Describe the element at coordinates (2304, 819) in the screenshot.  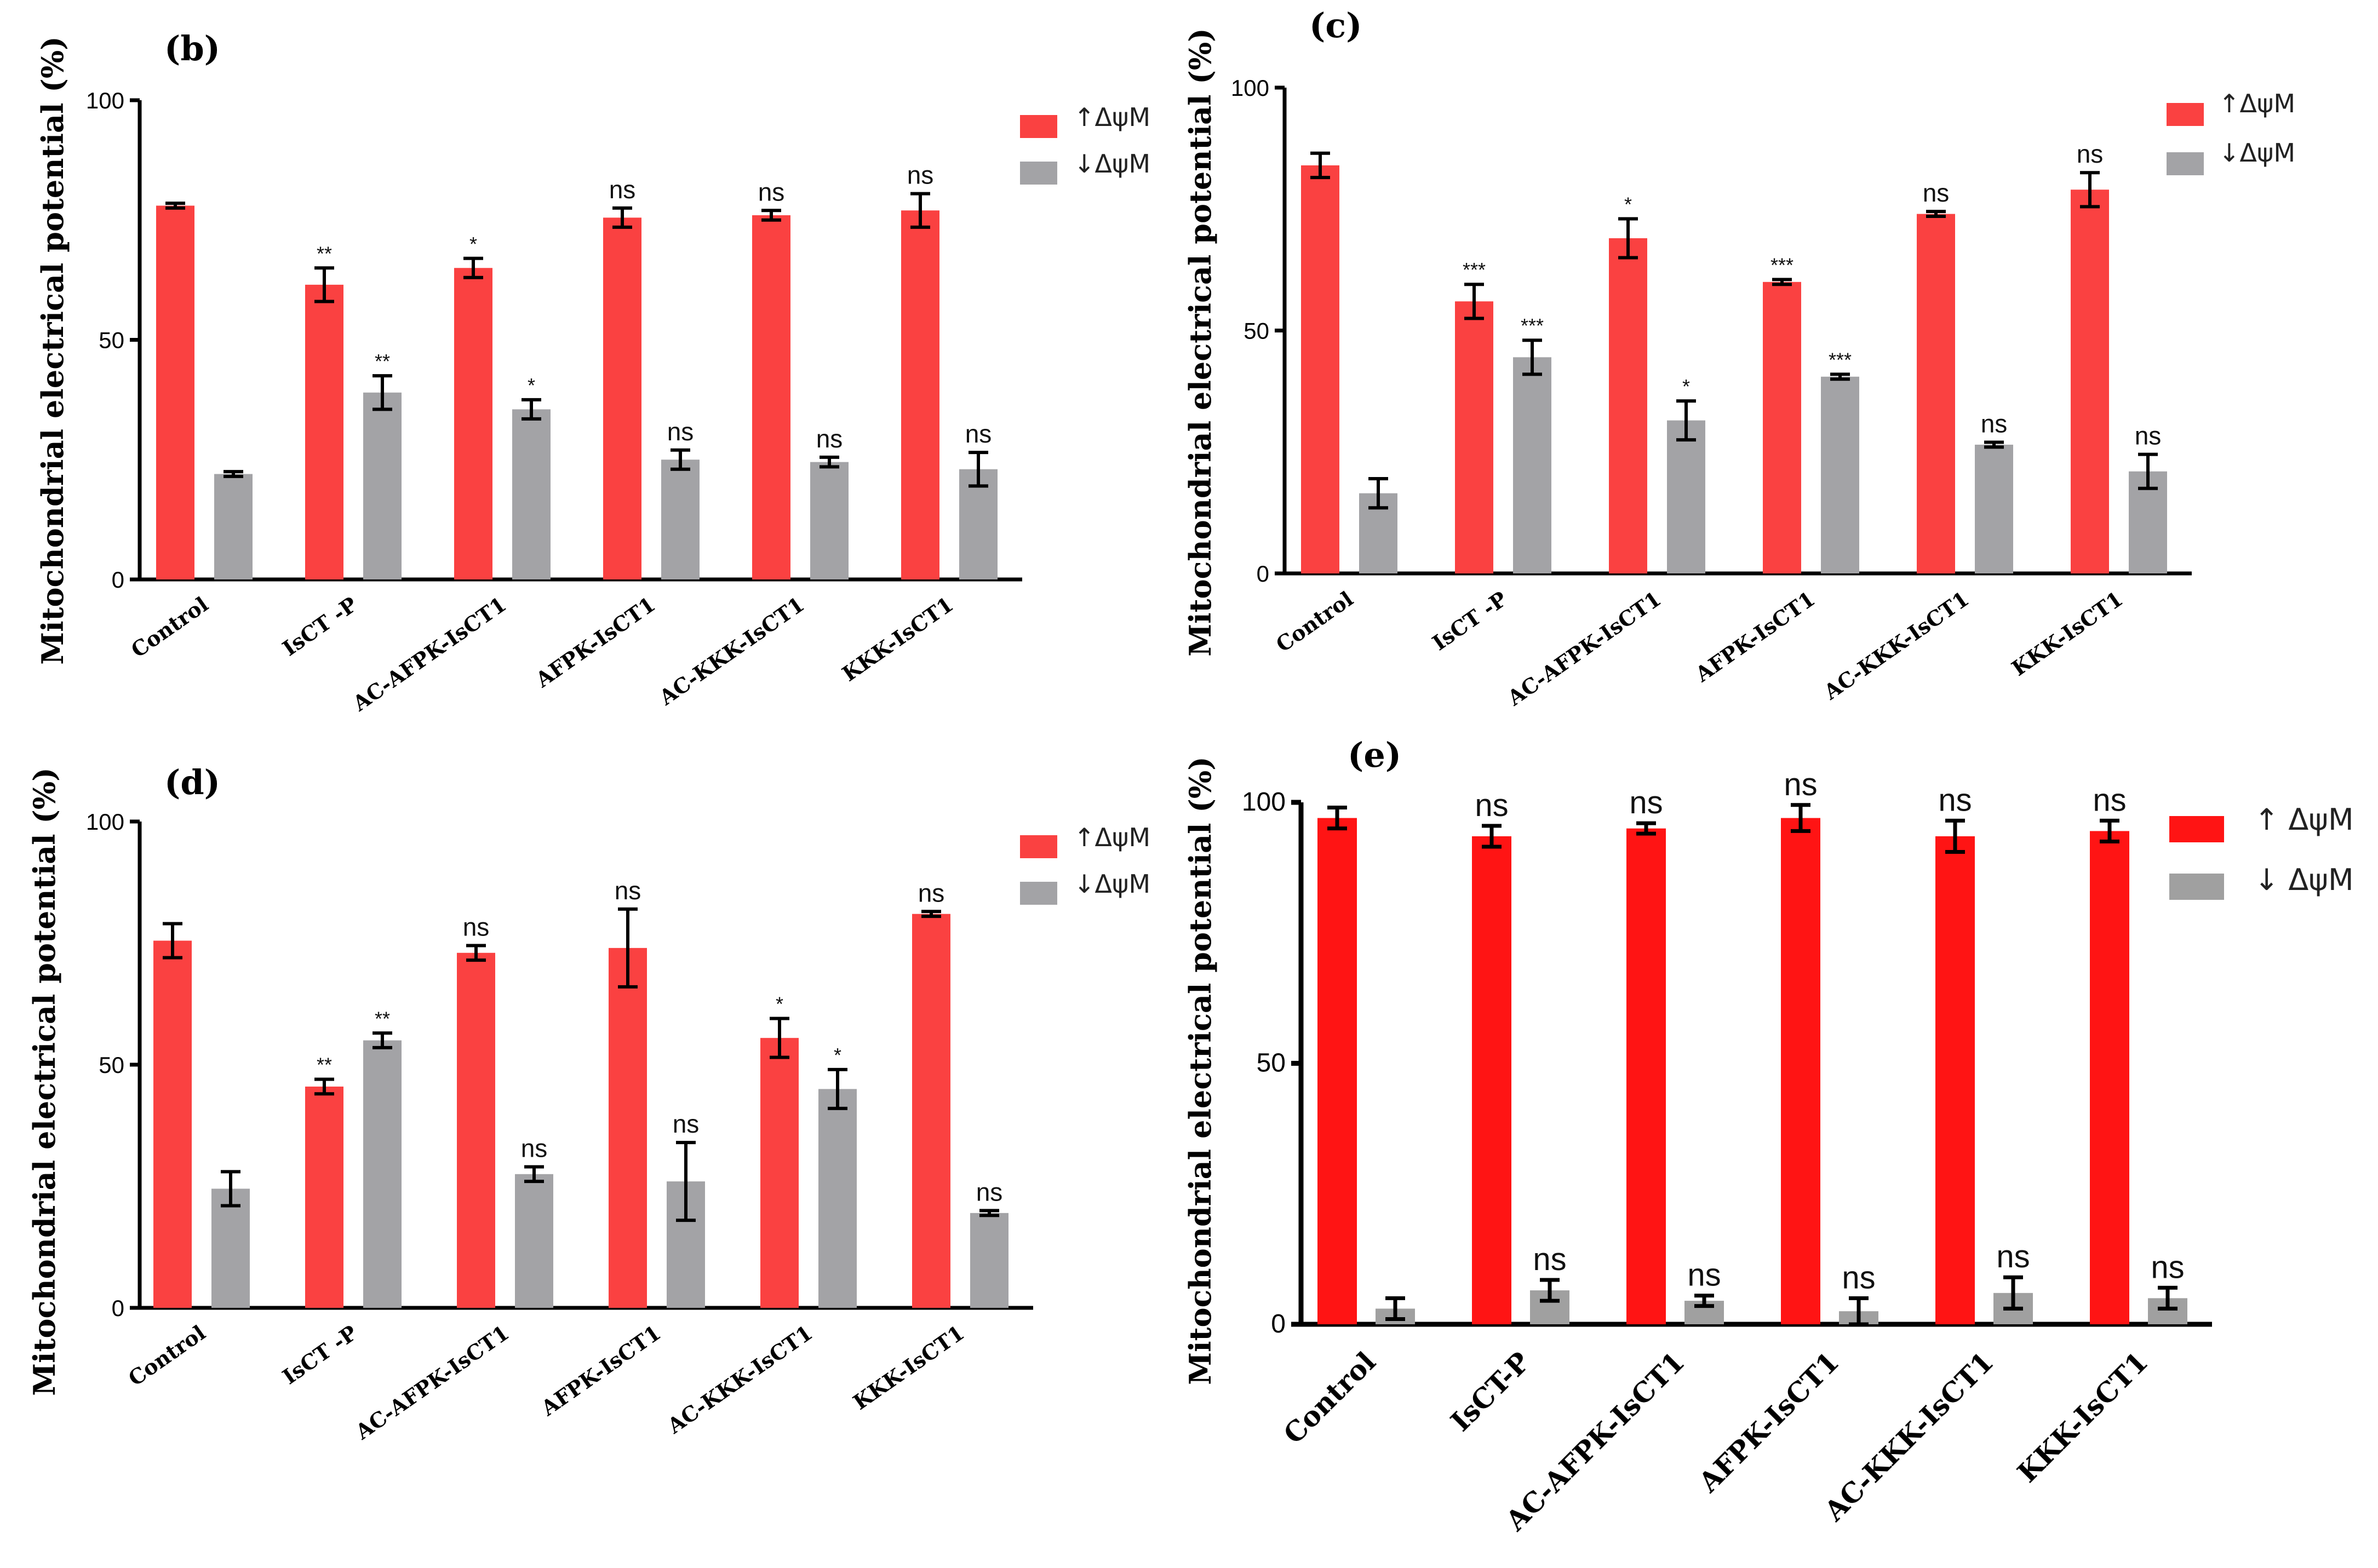
I see `legend-label-up-e: ↑ ΔψM` at that location.